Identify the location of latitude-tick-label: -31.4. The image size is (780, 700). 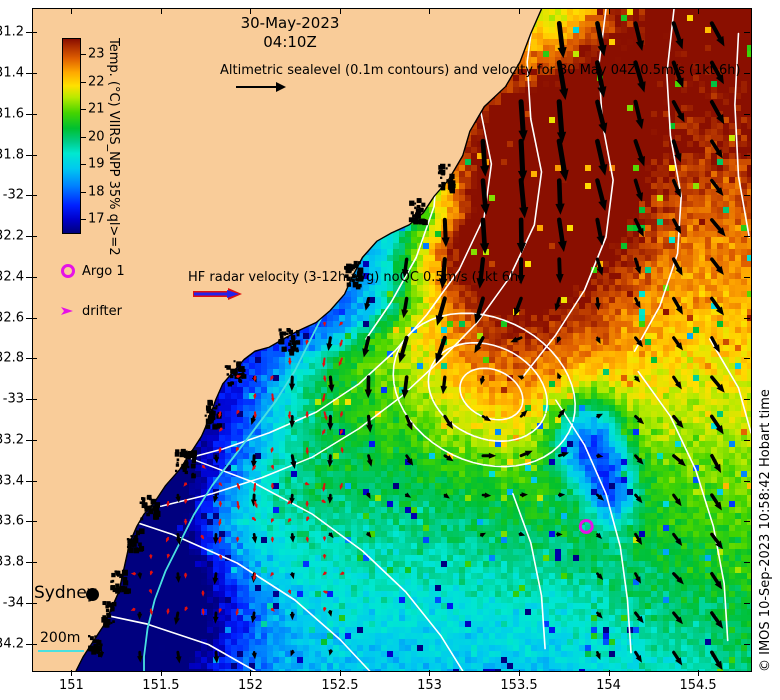
(12, 73).